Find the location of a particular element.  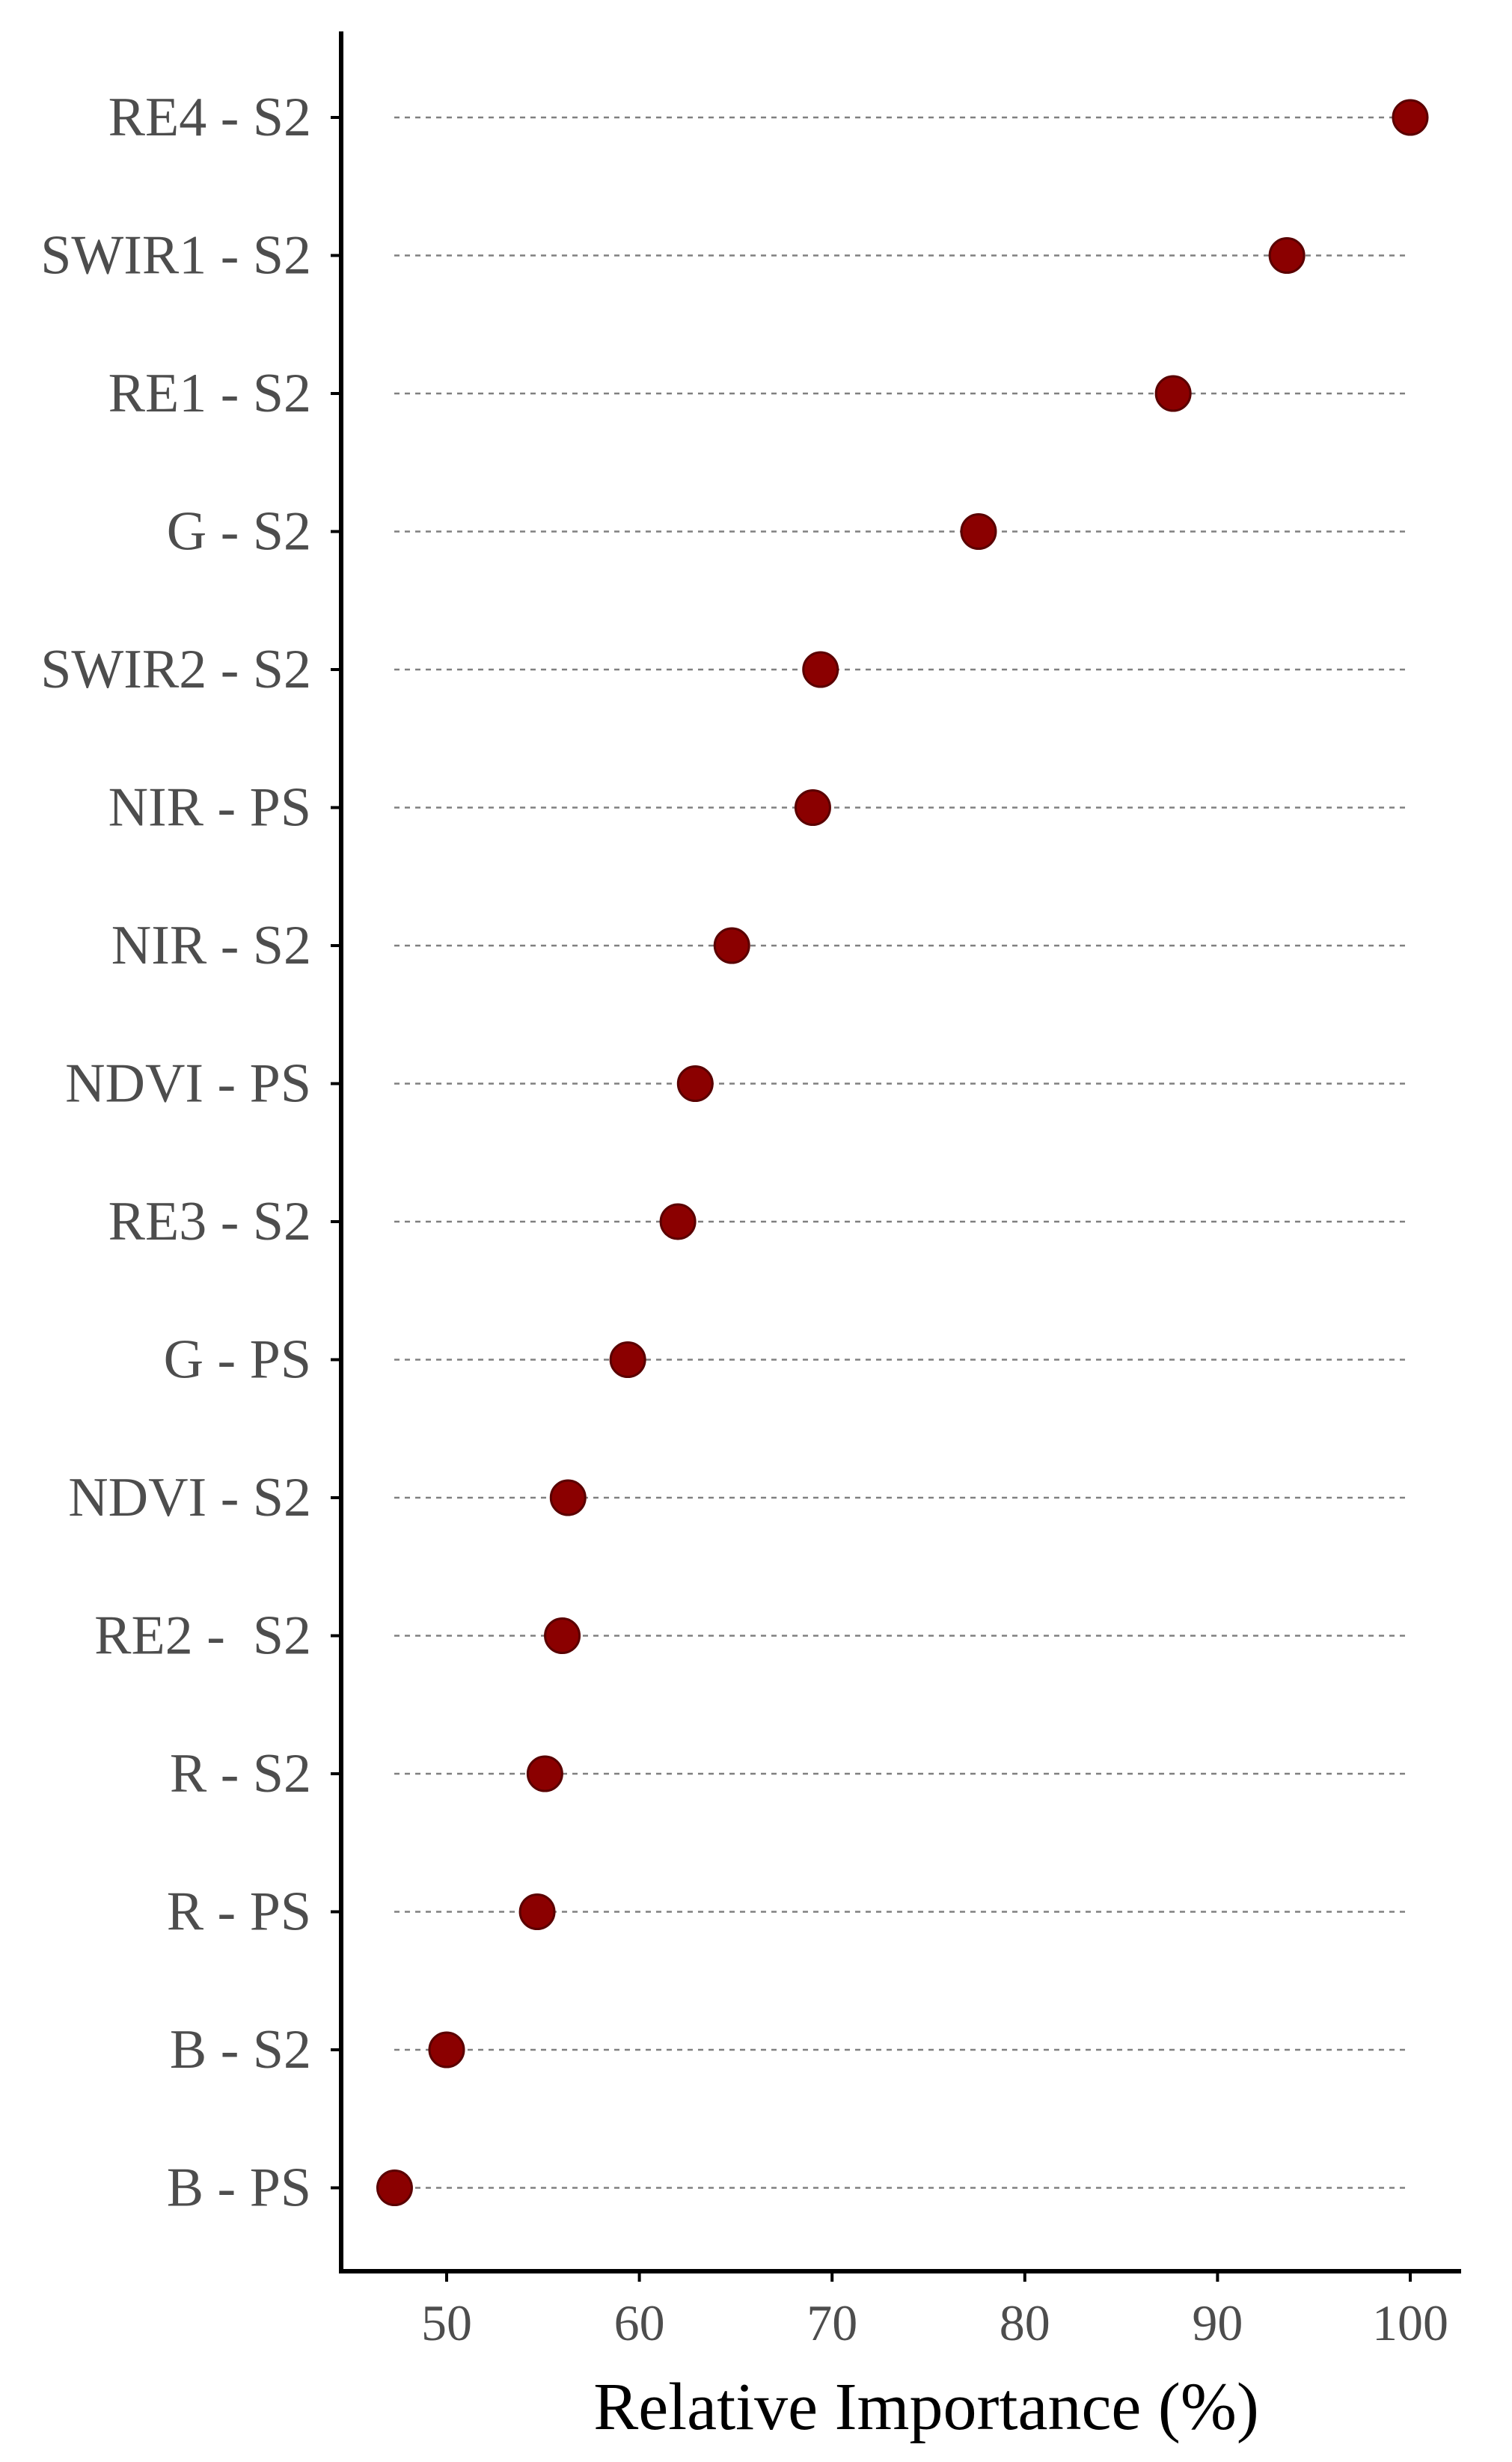

x-tick-label: 90 is located at coordinates (1217, 2322).